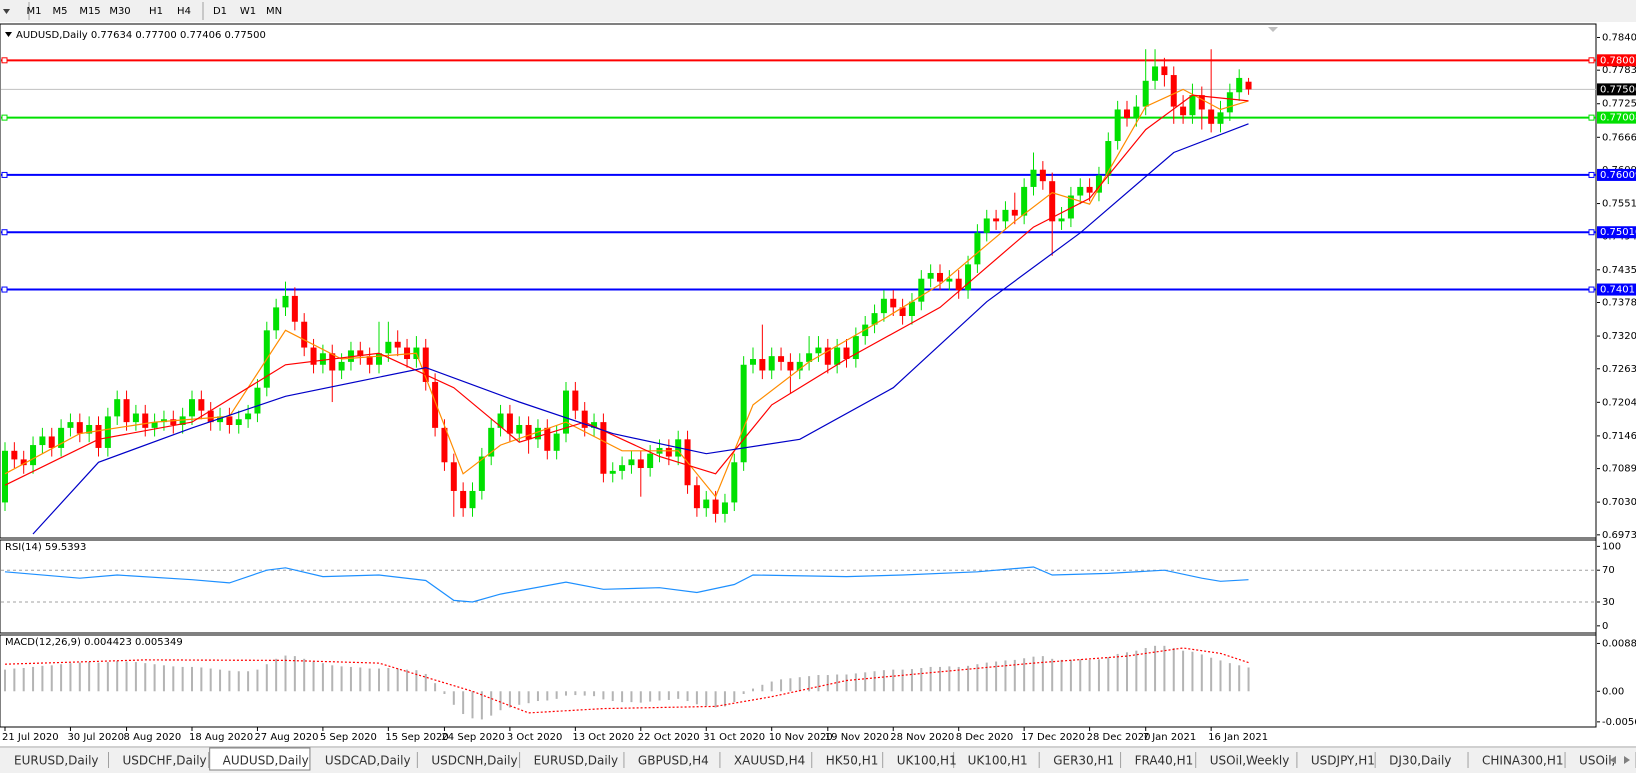  Describe the element at coordinates (1420, 761) in the screenshot. I see `tab: DJ30,Daily` at that location.